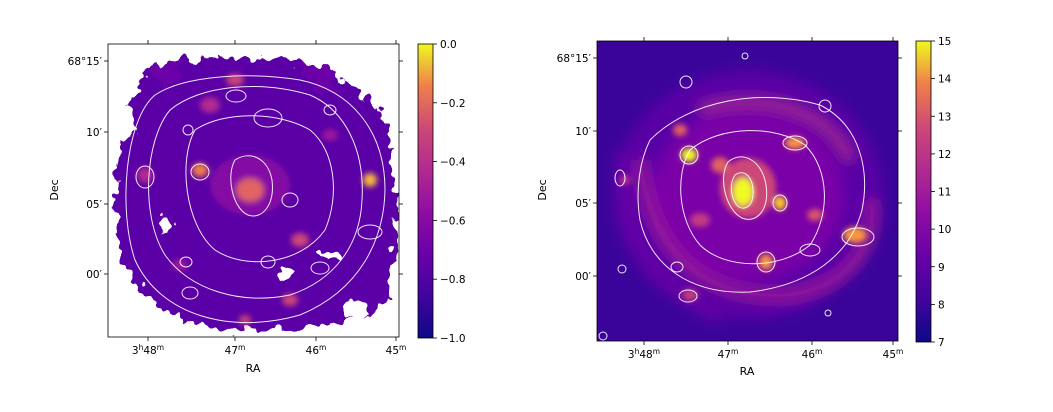 The height and width of the screenshot is (412, 1053). I want to click on colorbar-tick-label: 7, so click(941, 343).